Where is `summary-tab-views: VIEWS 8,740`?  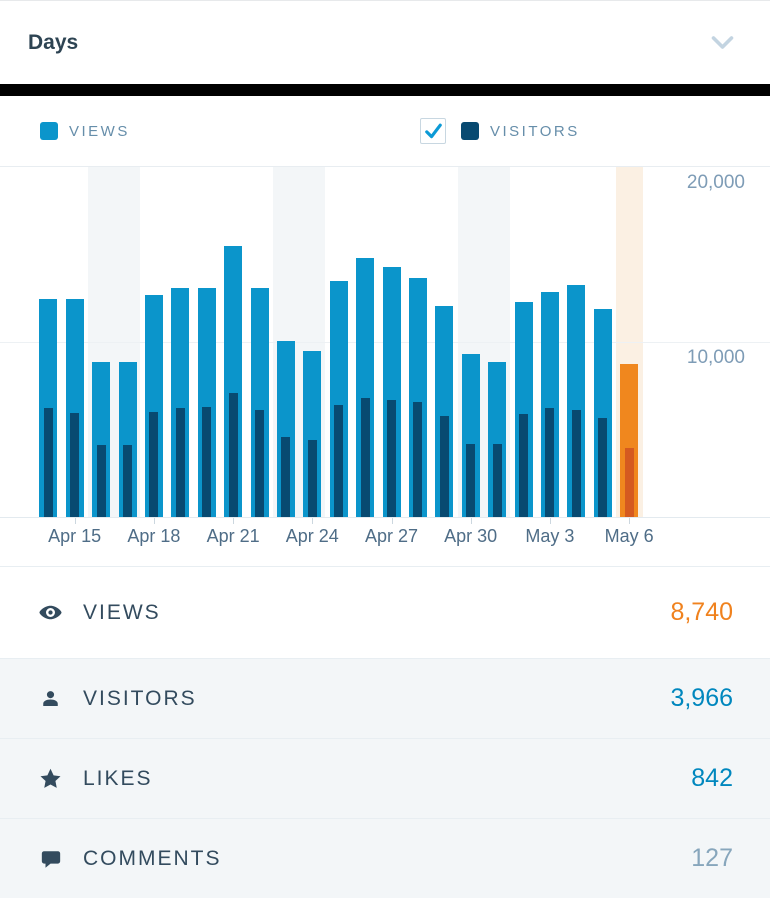
summary-tab-views: VIEWS 8,740 is located at coordinates (385, 612).